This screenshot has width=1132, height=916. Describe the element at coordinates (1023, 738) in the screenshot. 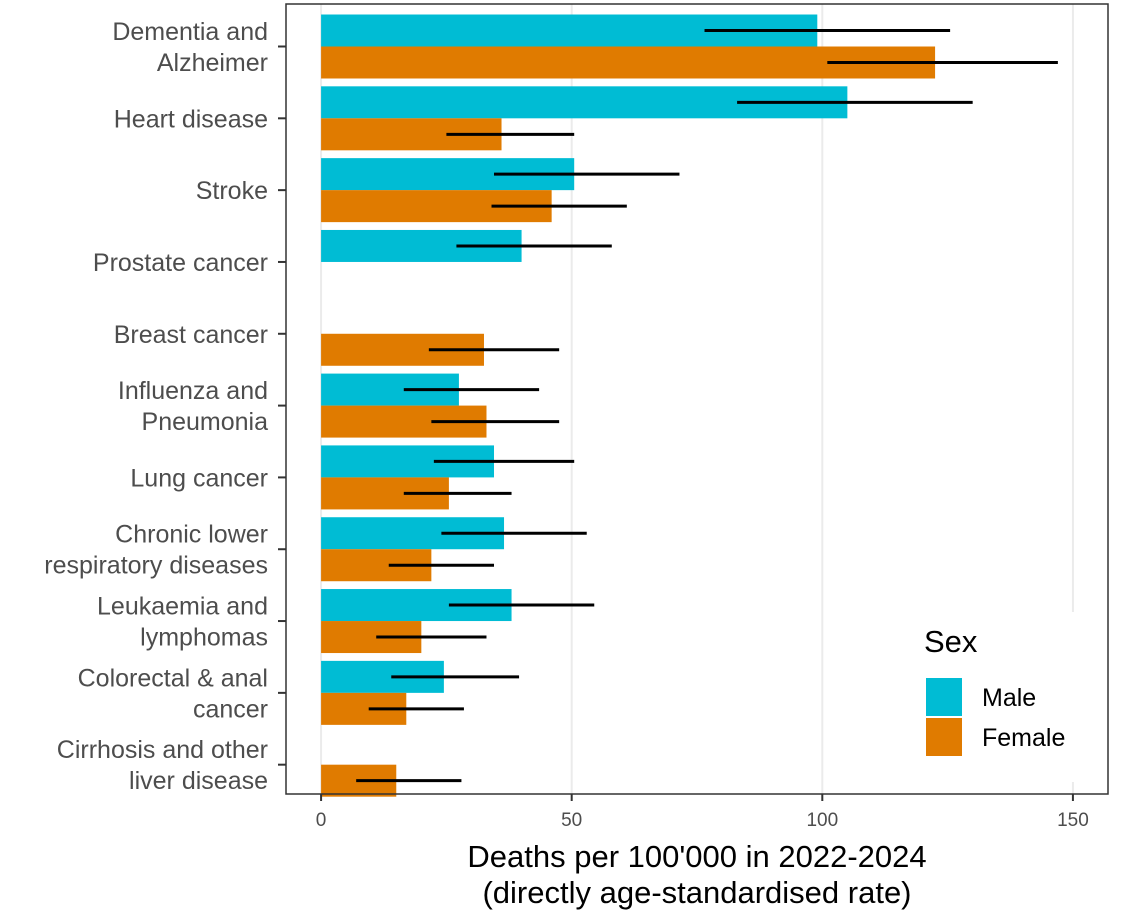

I see `legend-label-female: Female` at that location.